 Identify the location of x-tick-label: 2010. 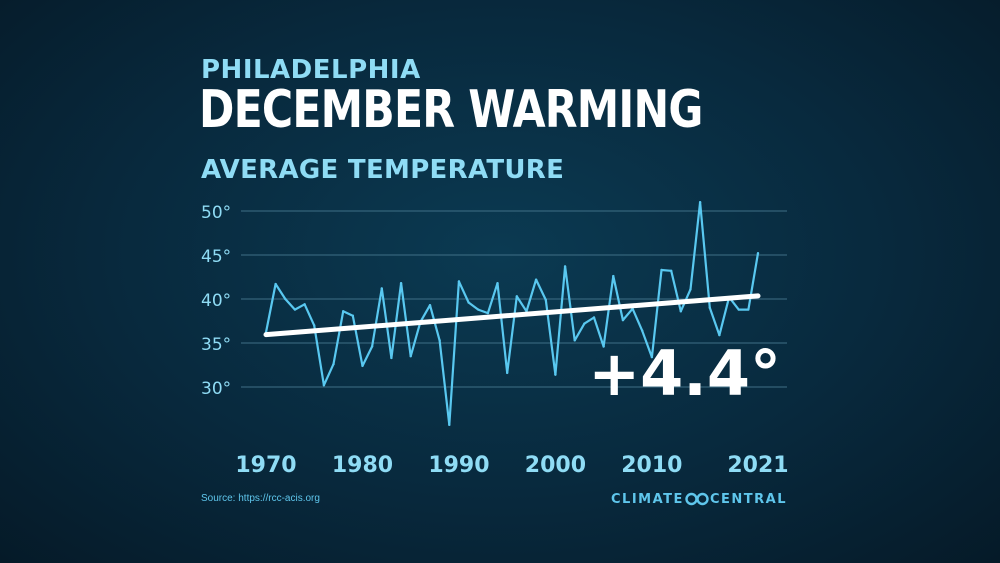
(651, 465).